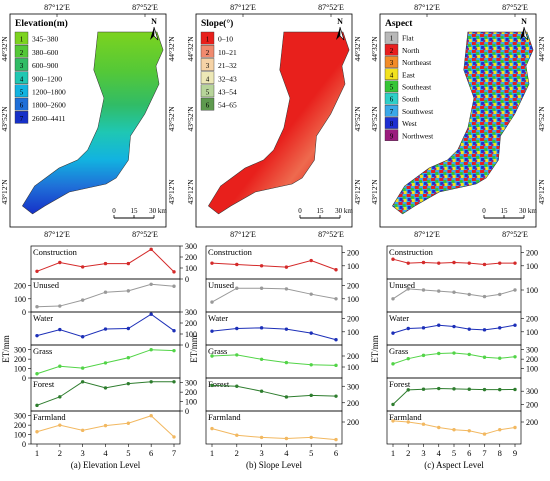  What do you see at coordinates (392, 100) in the screenshot?
I see `legend-number: 6` at bounding box center [392, 100].